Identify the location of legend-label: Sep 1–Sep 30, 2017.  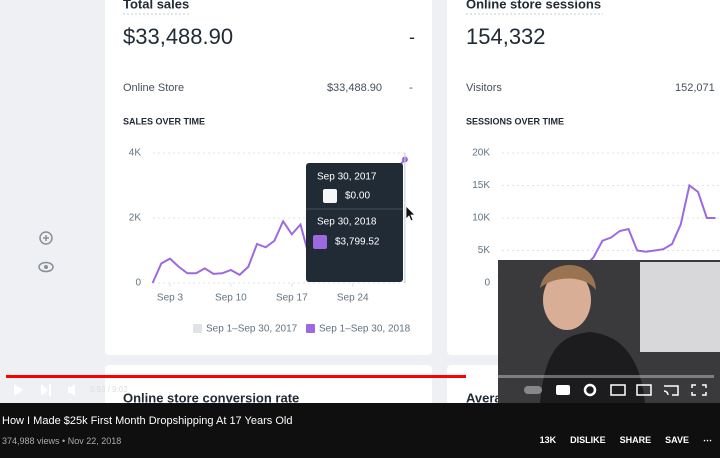
(252, 329).